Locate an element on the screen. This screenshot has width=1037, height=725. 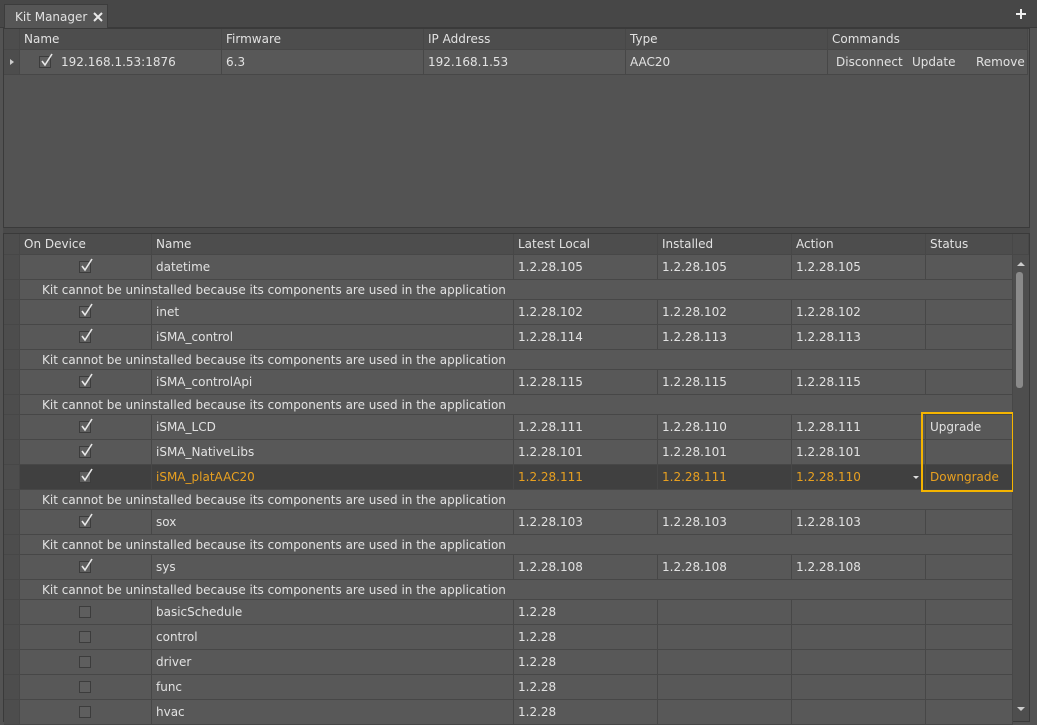
kit-latest-local: 1.2.28.105 is located at coordinates (550, 267).